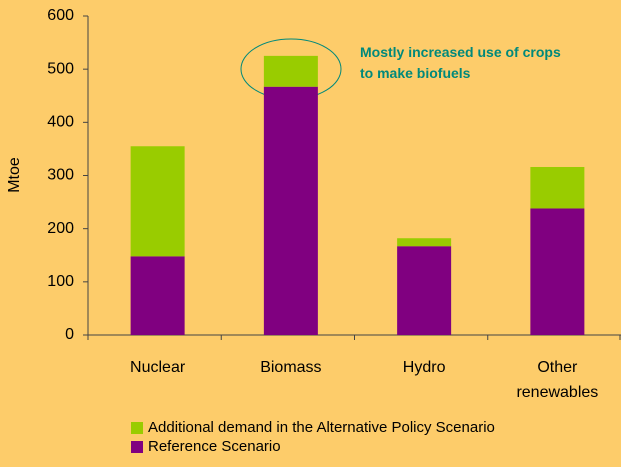 The image size is (621, 467). I want to click on y-tick-label: 500, so click(60, 68).